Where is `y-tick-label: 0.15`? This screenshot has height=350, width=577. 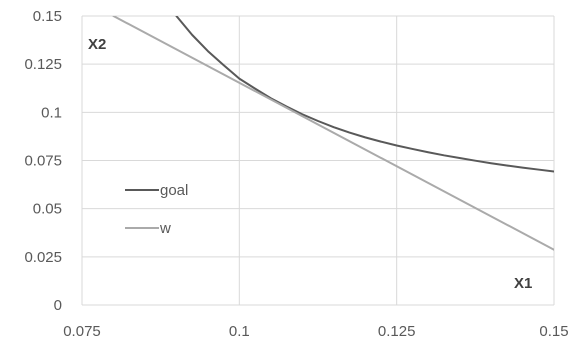
y-tick-label: 0.15 is located at coordinates (47, 16).